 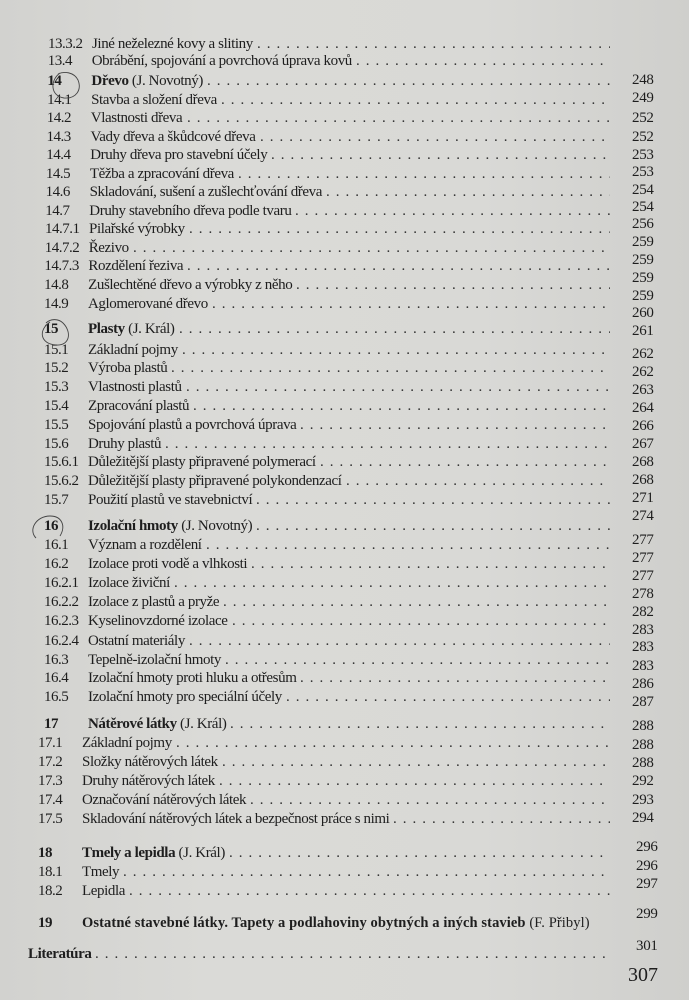 What do you see at coordinates (162, 174) in the screenshot?
I see `toc-entry-title: Těžba a zpracování dřeva` at bounding box center [162, 174].